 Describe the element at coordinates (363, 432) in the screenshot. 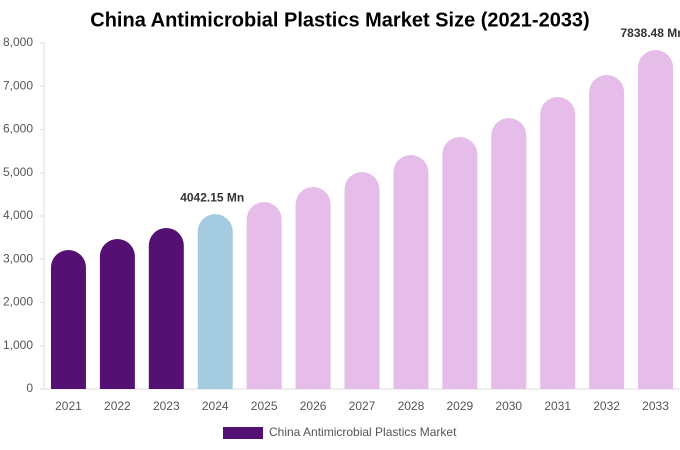

I see `legend-label: China Antimicrobial Plastics Market` at that location.